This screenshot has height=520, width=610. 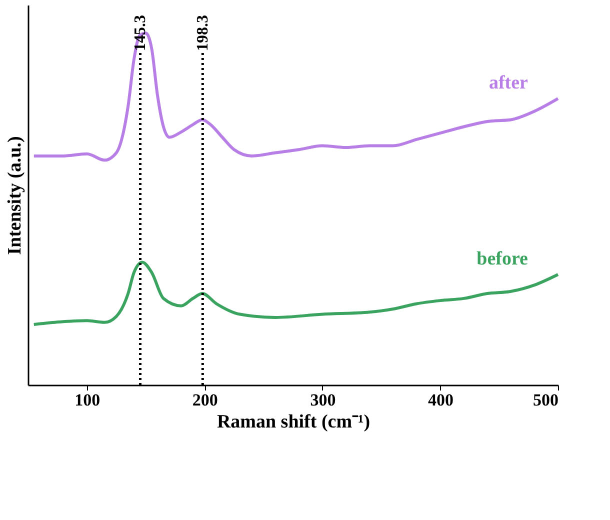 I want to click on x-tick-label: 100, so click(x=87, y=400).